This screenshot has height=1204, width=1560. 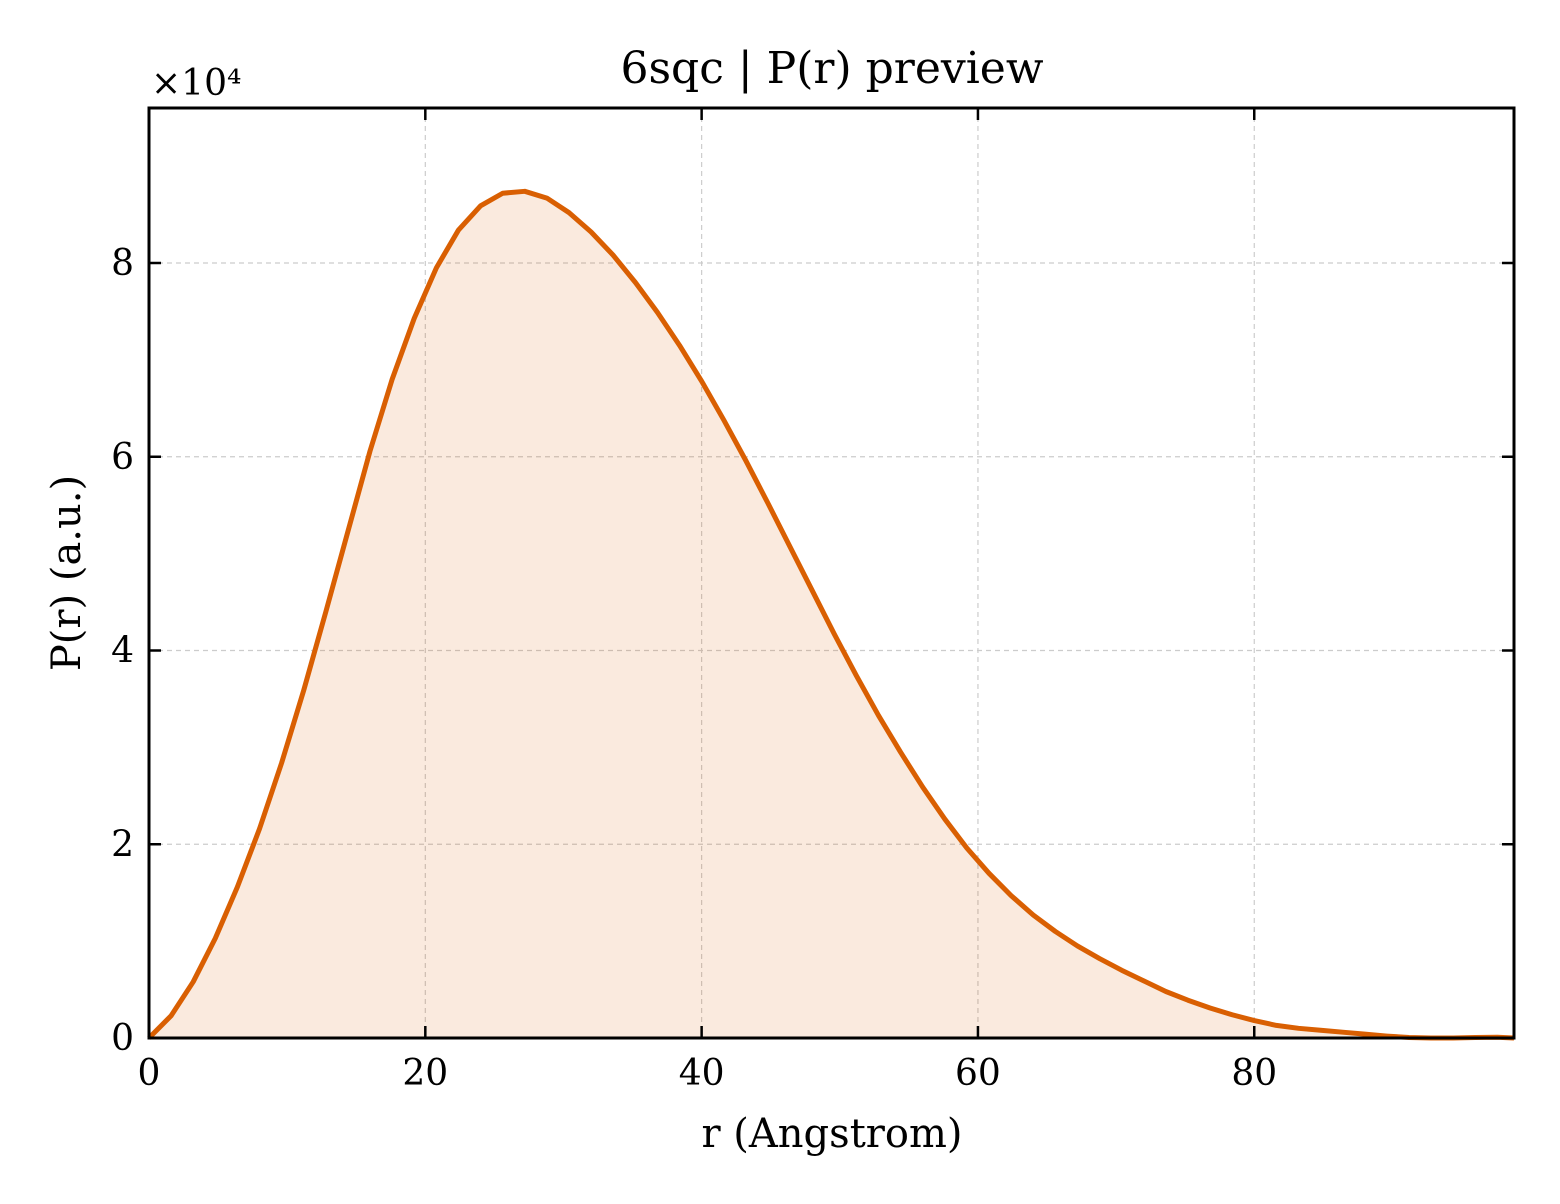 What do you see at coordinates (702, 1073) in the screenshot?
I see `x-tick-label: 40` at bounding box center [702, 1073].